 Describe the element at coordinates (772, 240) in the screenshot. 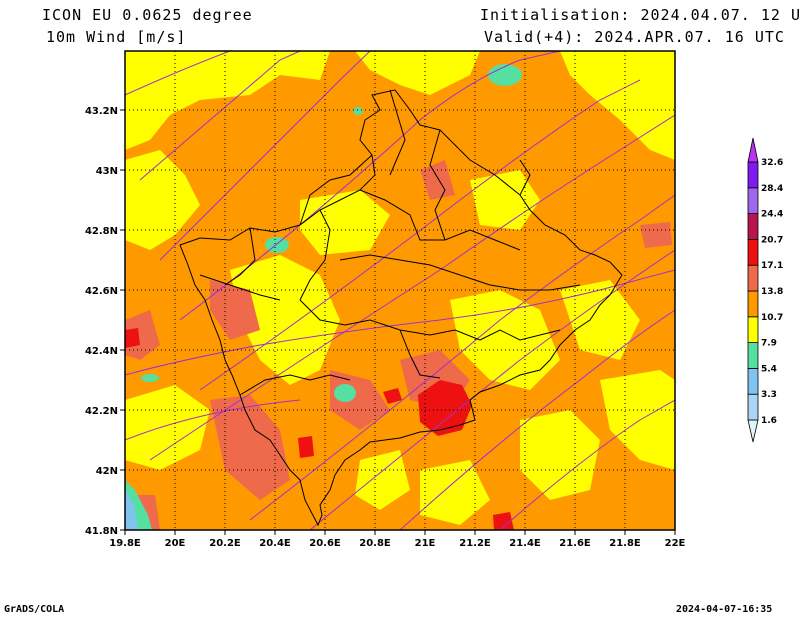

I see `colorbar-label: 20.7` at that location.